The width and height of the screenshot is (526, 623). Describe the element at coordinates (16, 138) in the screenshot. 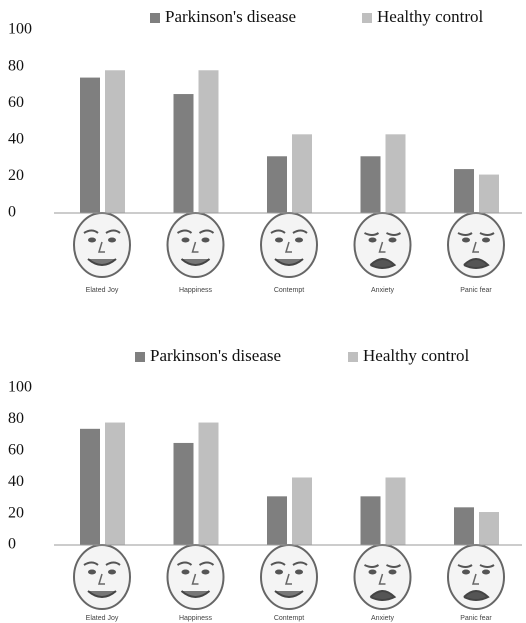

I see `y-tick-label: 40` at that location.